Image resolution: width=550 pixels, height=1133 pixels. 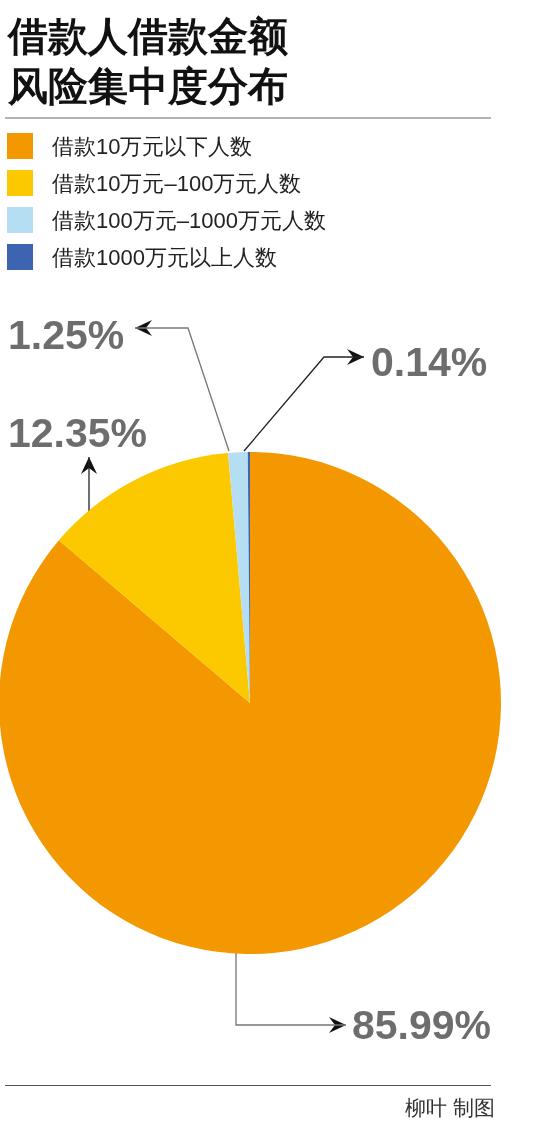 What do you see at coordinates (422, 1025) in the screenshot?
I see `data-label: 85.99%` at bounding box center [422, 1025].